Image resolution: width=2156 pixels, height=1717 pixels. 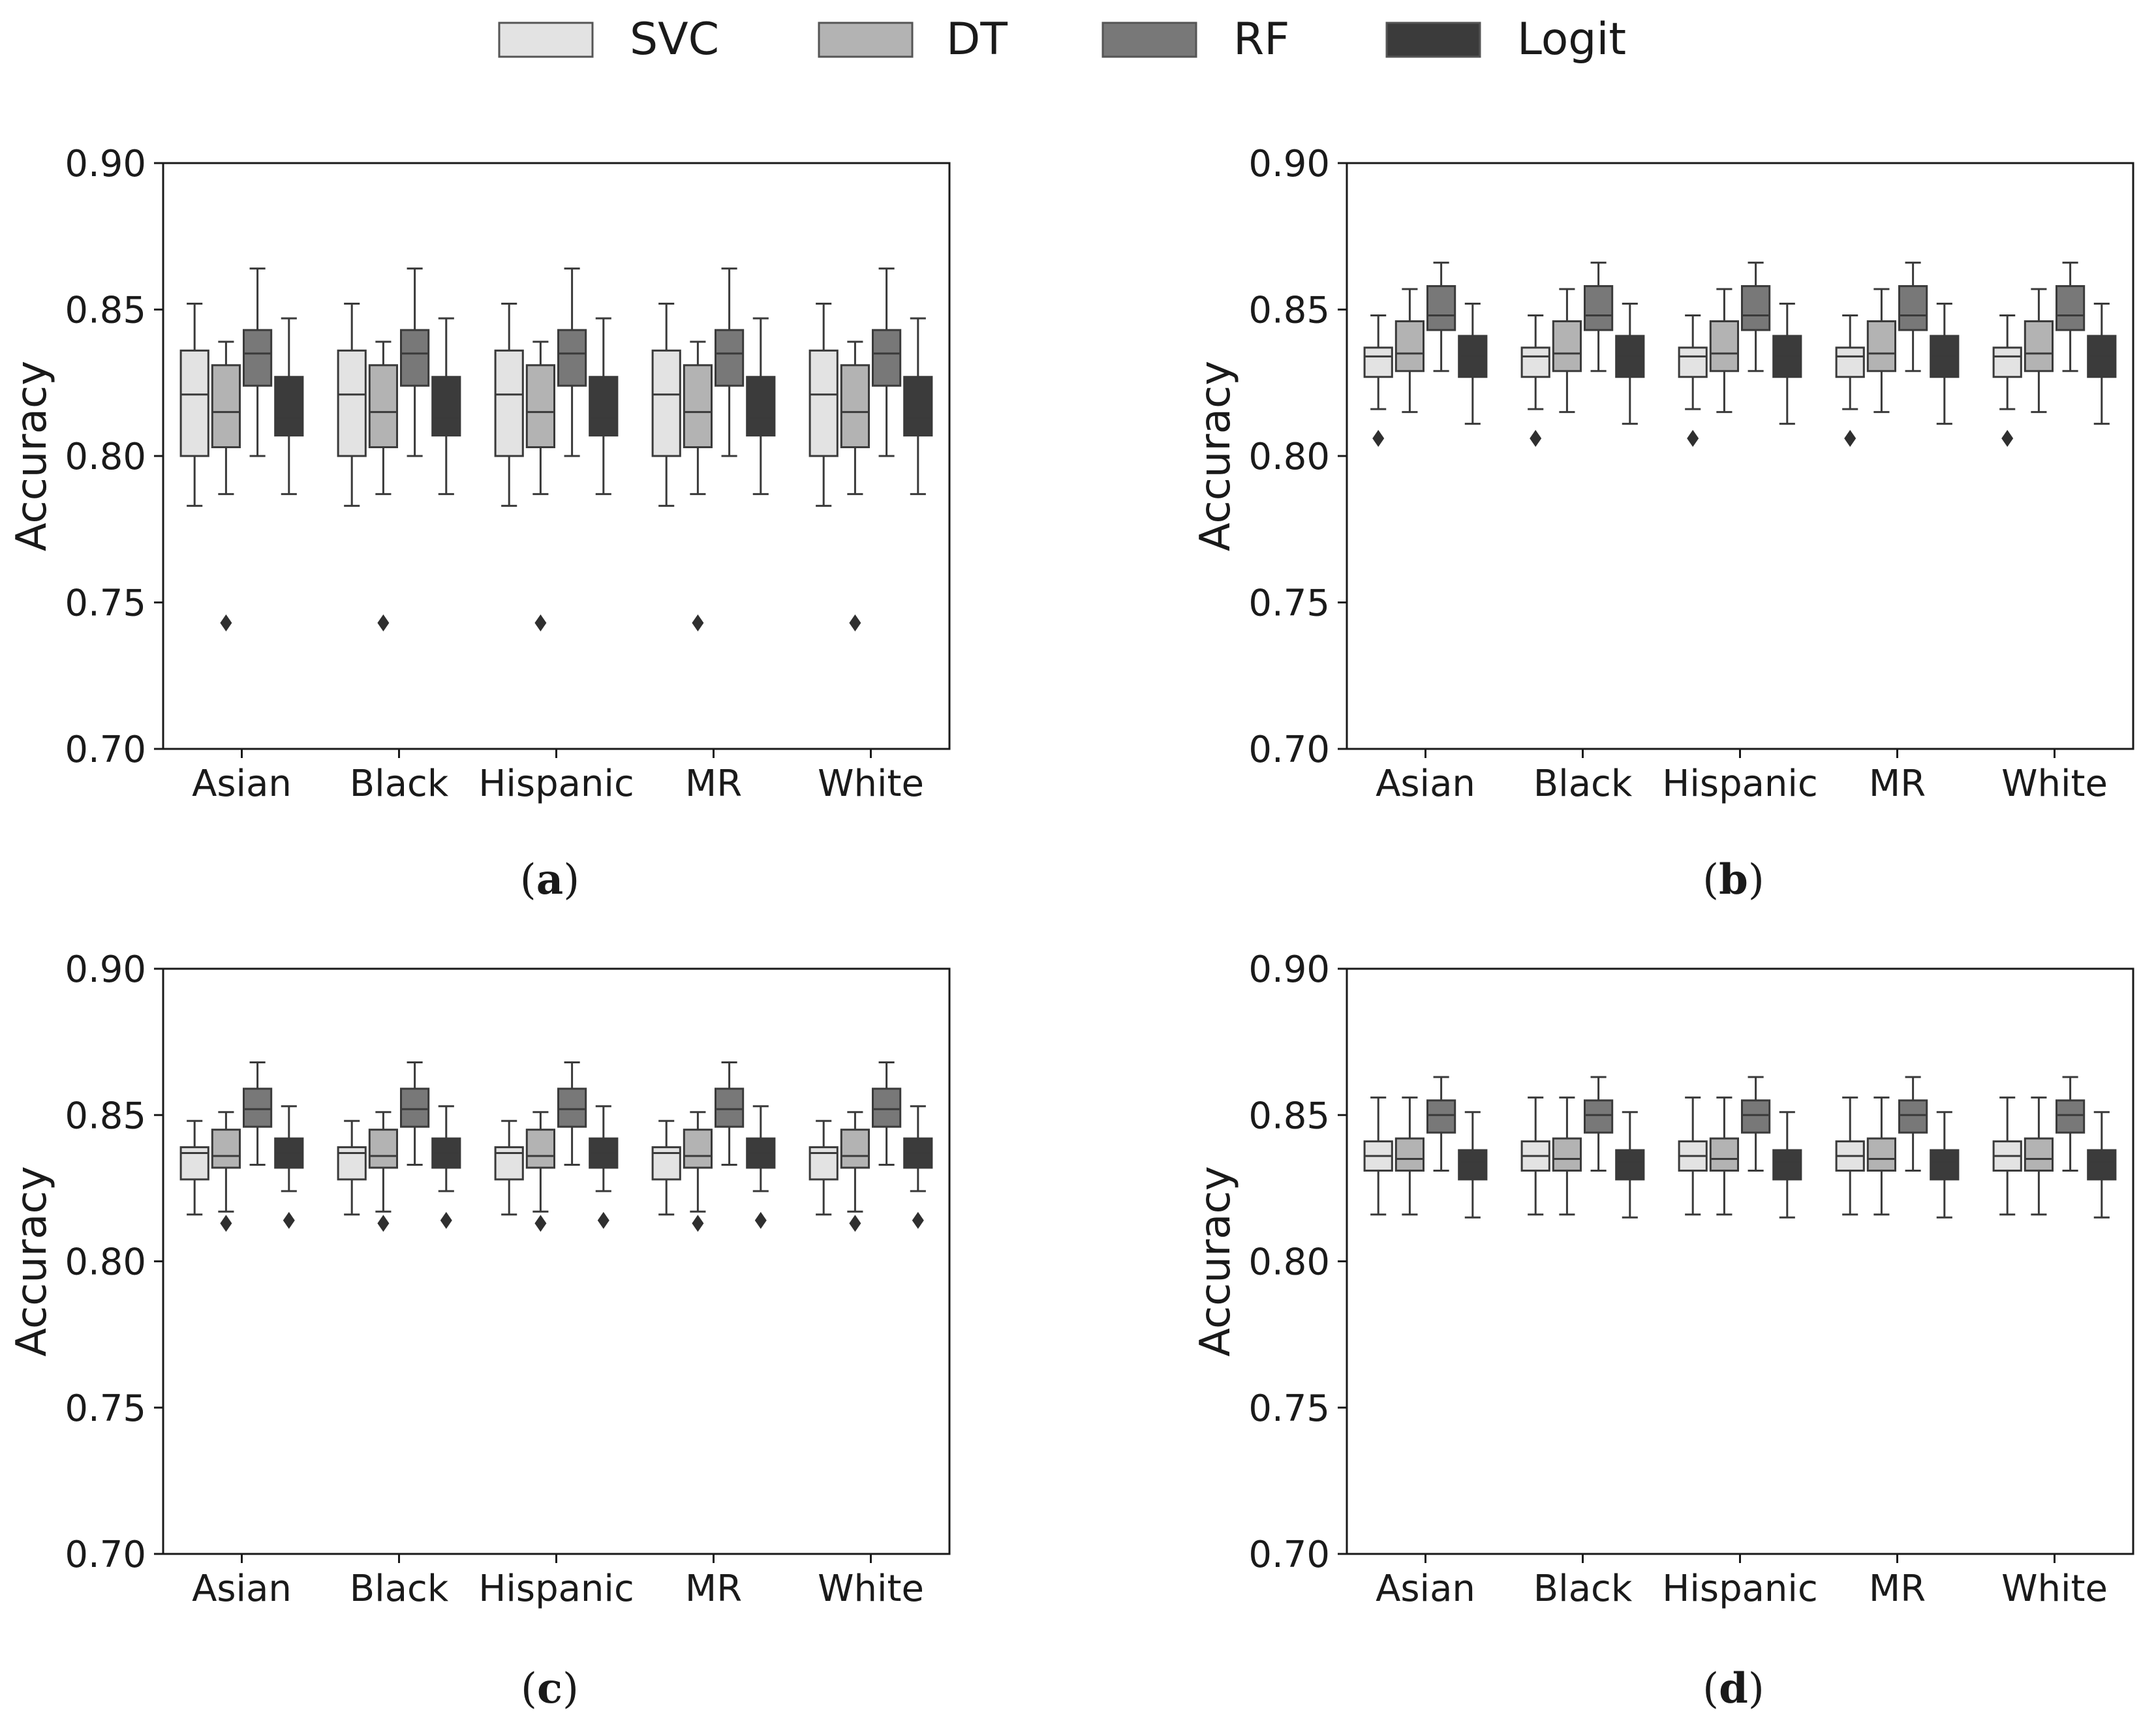 What do you see at coordinates (1149, 40) in the screenshot?
I see `legend-swatch-rf` at bounding box center [1149, 40].